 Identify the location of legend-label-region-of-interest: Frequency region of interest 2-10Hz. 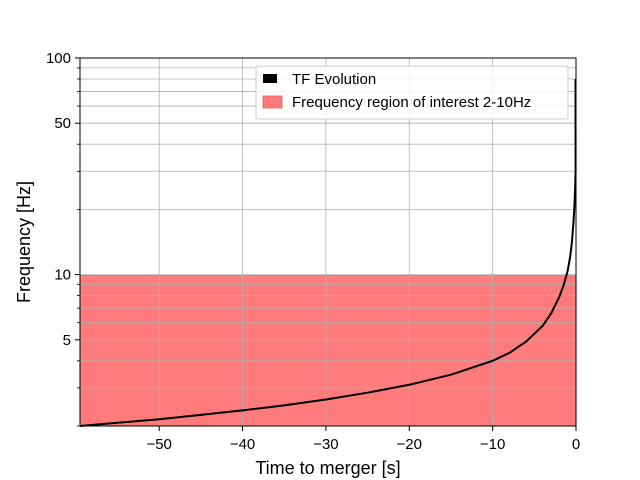
(411, 102).